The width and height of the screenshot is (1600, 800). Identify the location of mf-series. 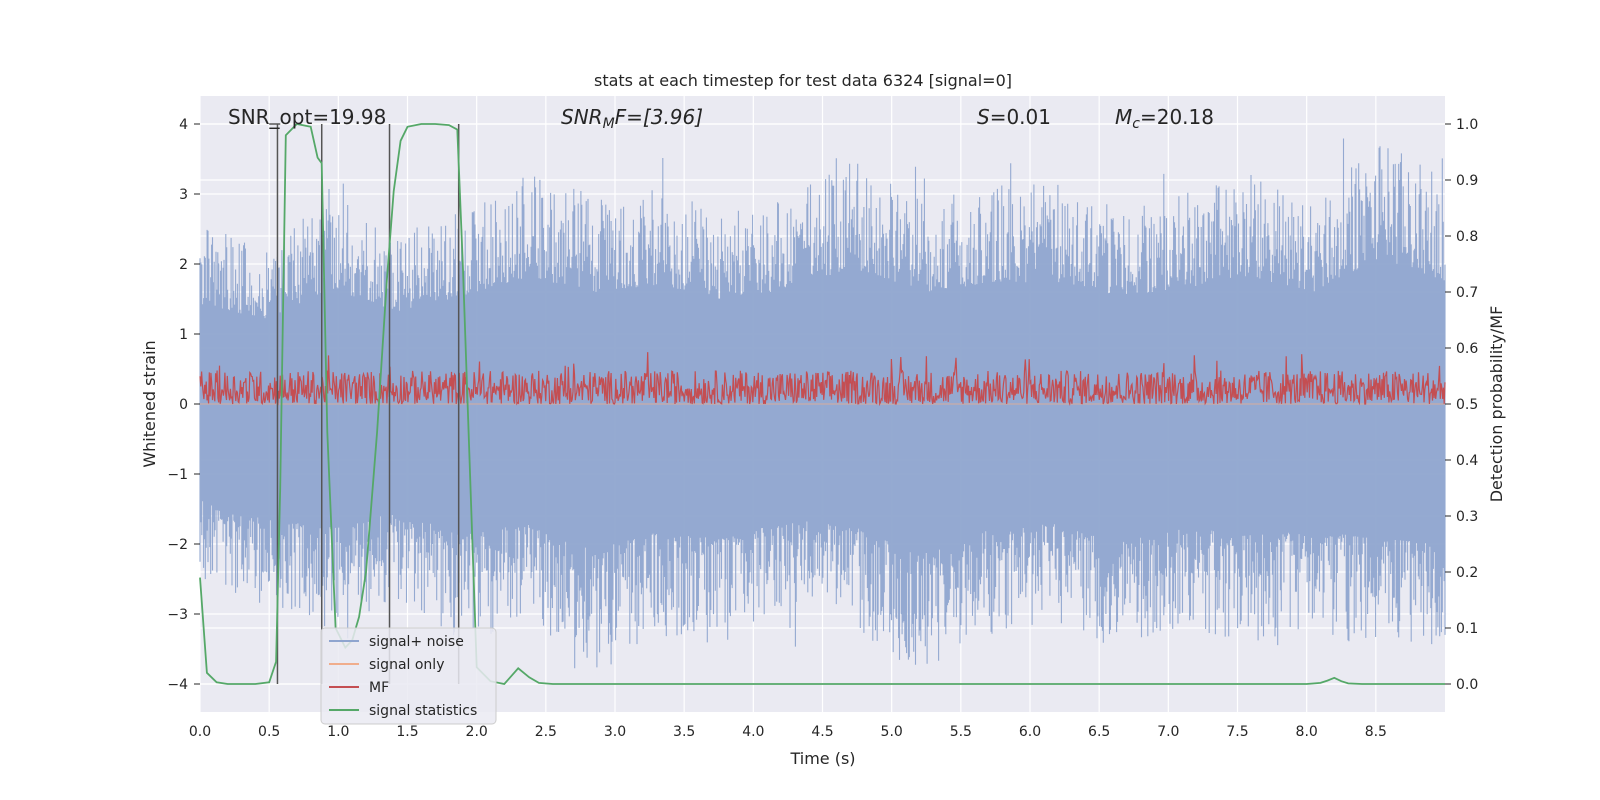
(822, 379).